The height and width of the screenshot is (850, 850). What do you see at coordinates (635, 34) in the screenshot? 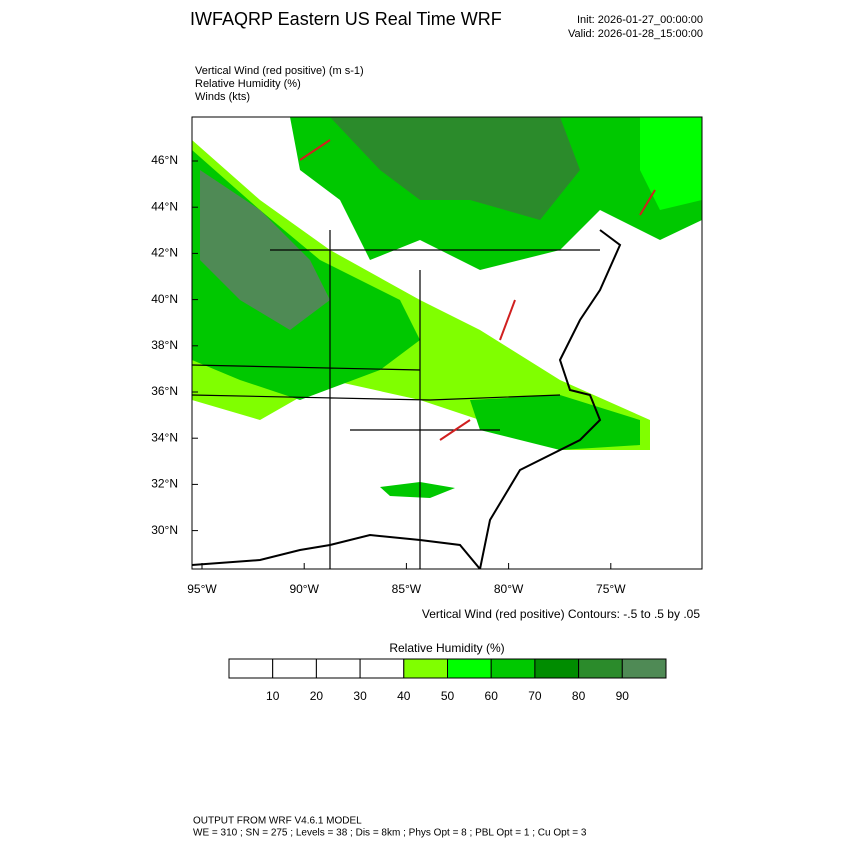
I see `valid-time: Valid: 2026-01-28_15:00:00` at bounding box center [635, 34].